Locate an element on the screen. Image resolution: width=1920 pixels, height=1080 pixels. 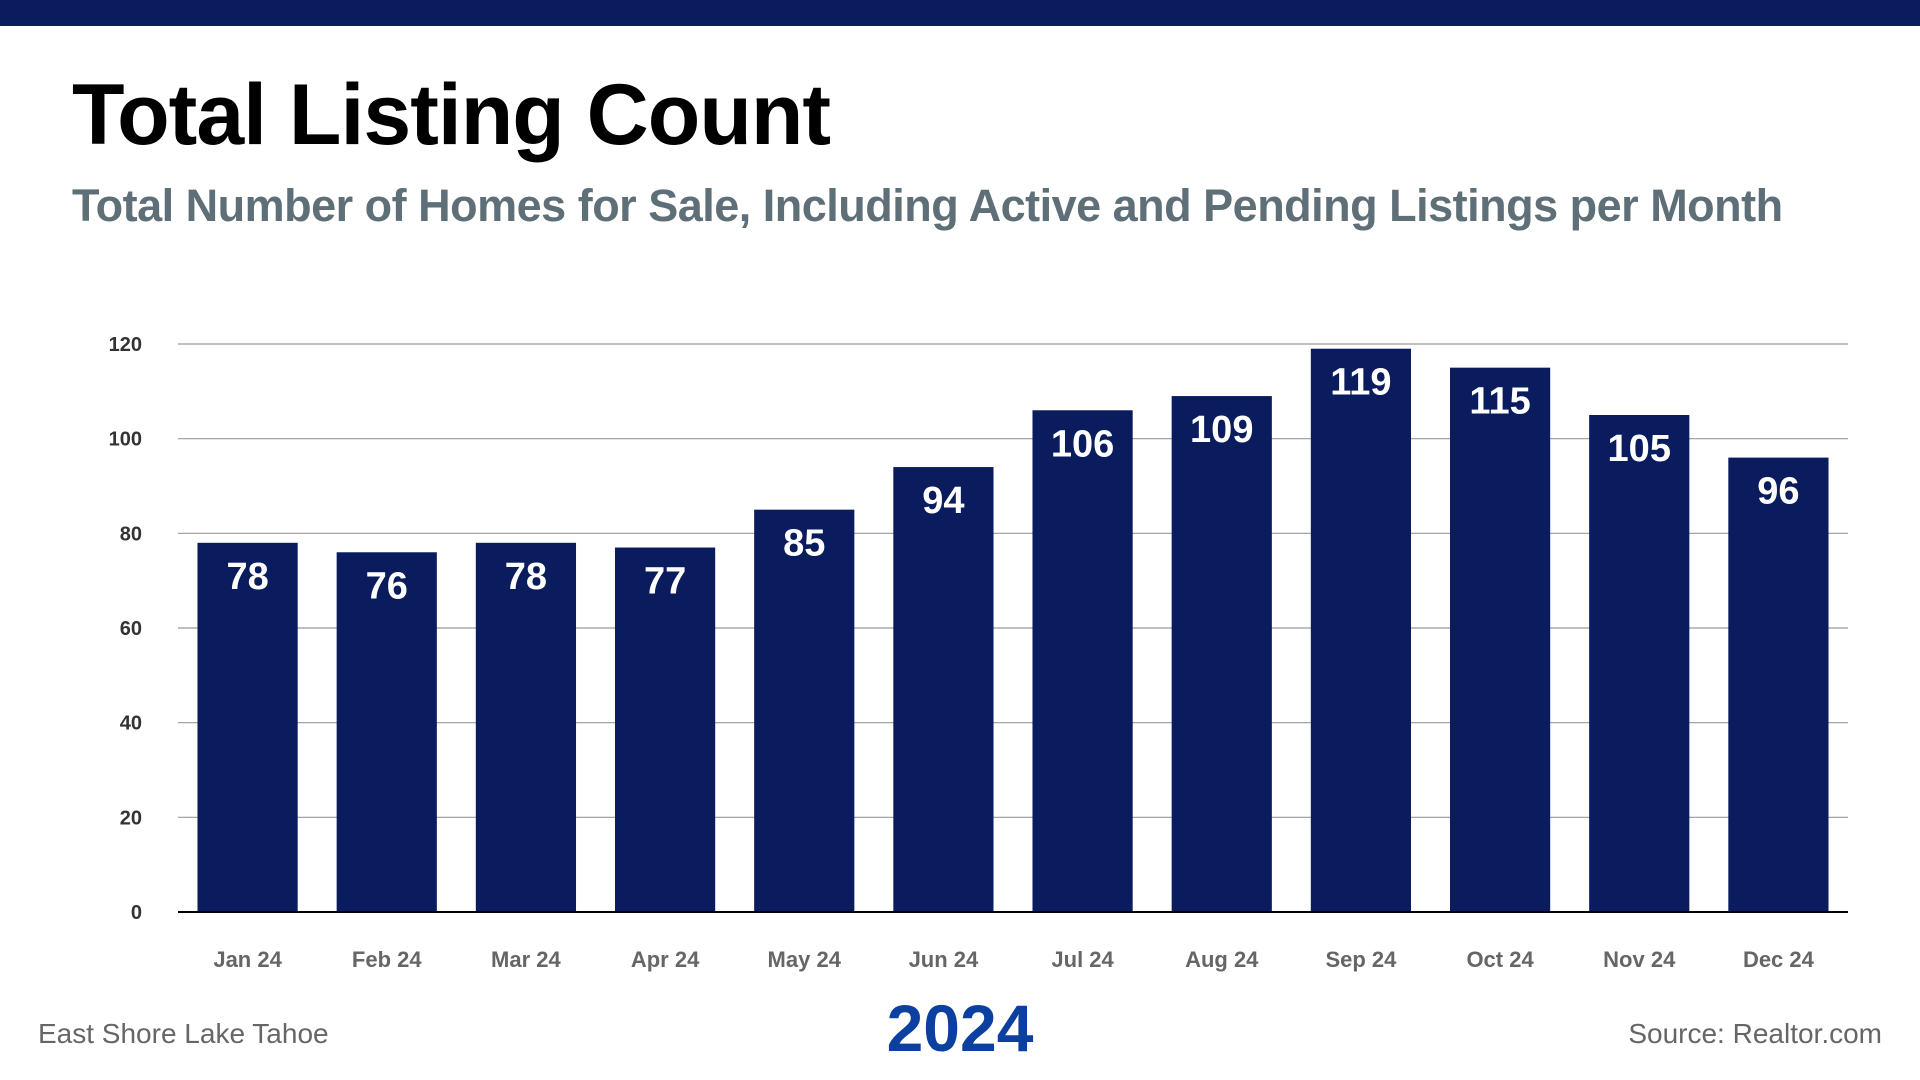
location-label: East Shore Lake Tahoe is located at coordinates (183, 1033).